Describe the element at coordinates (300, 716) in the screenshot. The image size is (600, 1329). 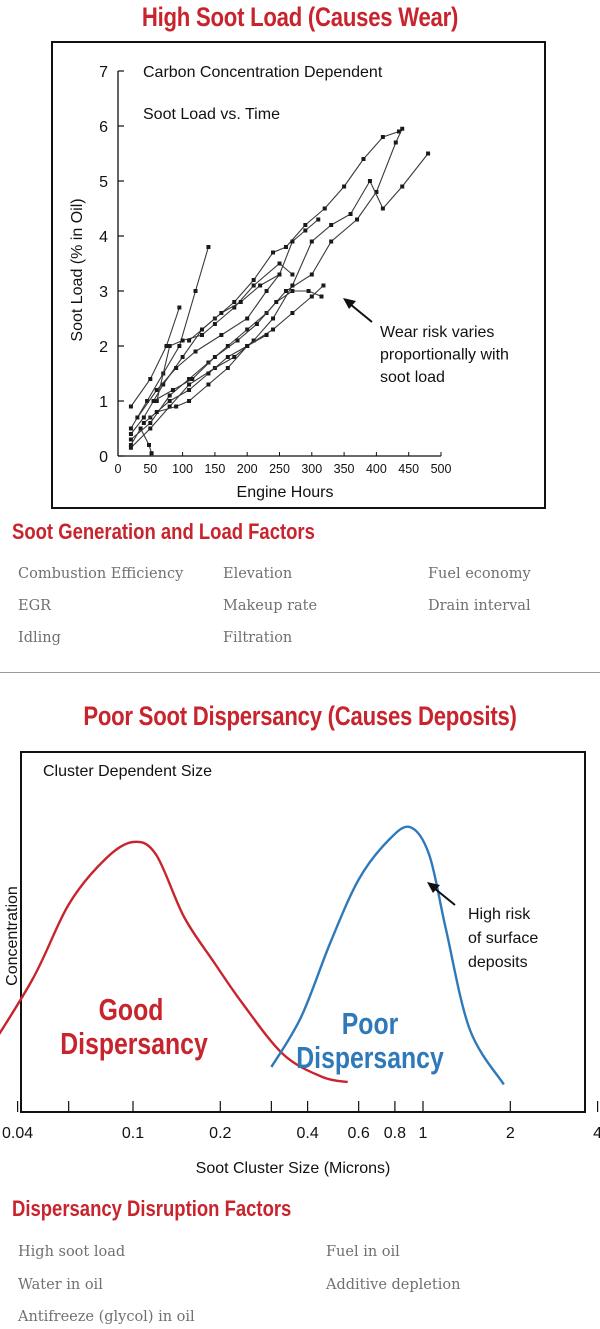
I see `chart2-title: Poor Soot Dispersancy (Causes Deposits)` at that location.